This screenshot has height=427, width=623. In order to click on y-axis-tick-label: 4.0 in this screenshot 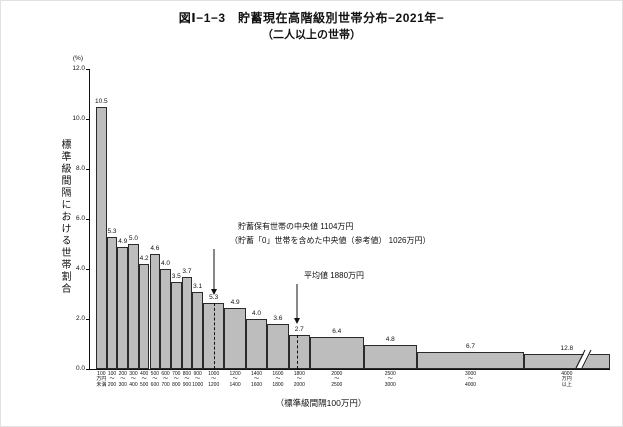, I will do `click(80, 268)`.